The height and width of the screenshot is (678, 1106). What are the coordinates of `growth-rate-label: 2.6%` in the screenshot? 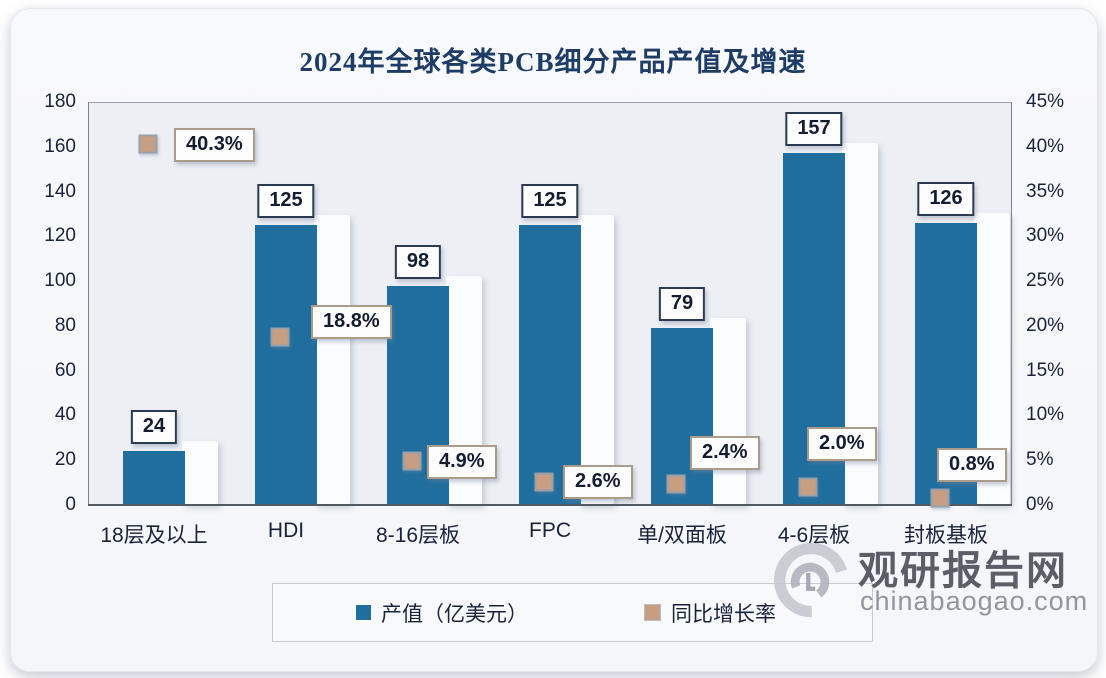 It's located at (598, 481).